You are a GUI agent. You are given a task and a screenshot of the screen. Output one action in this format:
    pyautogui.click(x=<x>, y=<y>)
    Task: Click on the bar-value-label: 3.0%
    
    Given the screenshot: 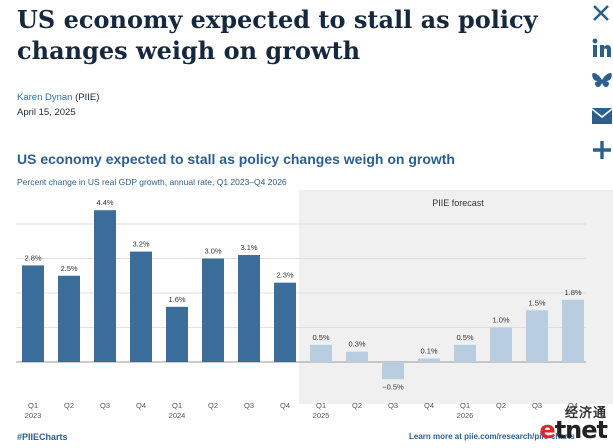 What is the action you would take?
    pyautogui.click(x=212, y=251)
    